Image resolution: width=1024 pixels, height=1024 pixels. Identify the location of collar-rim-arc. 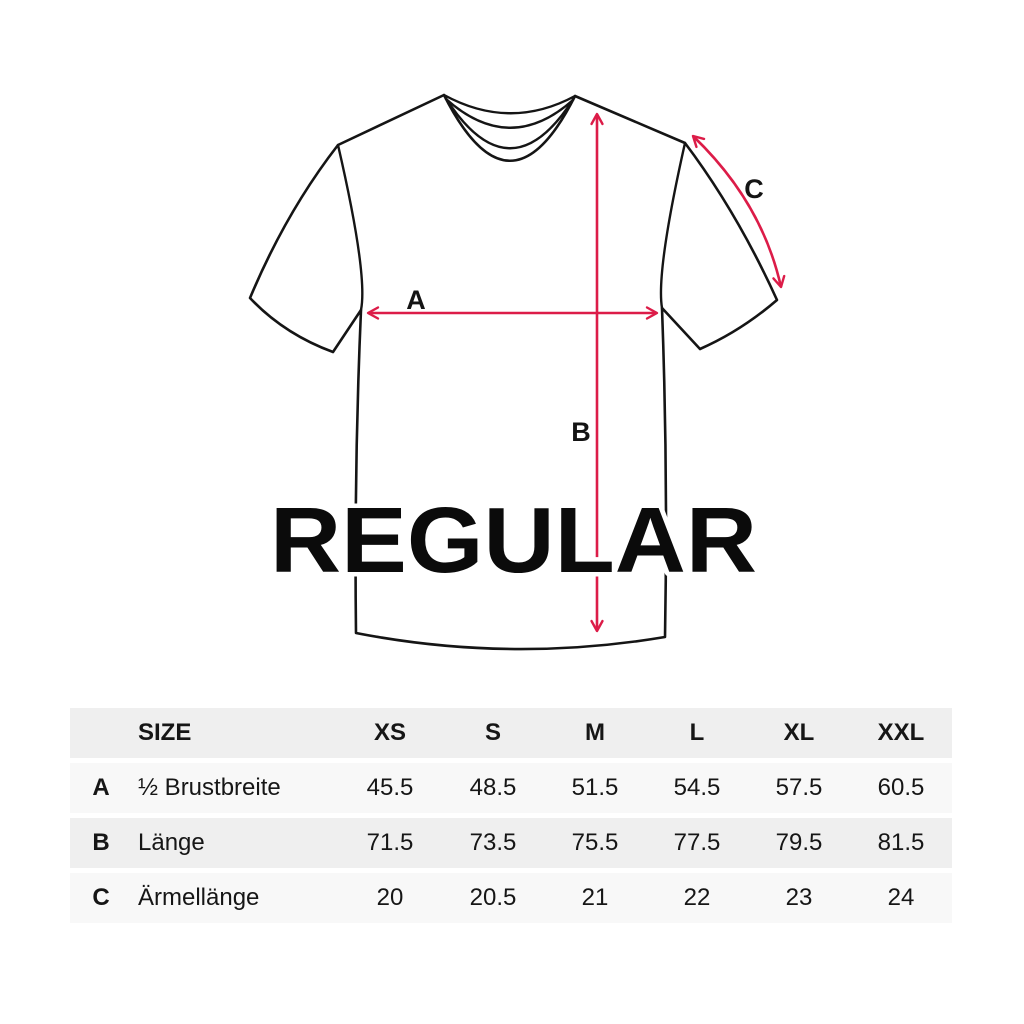
(509, 104).